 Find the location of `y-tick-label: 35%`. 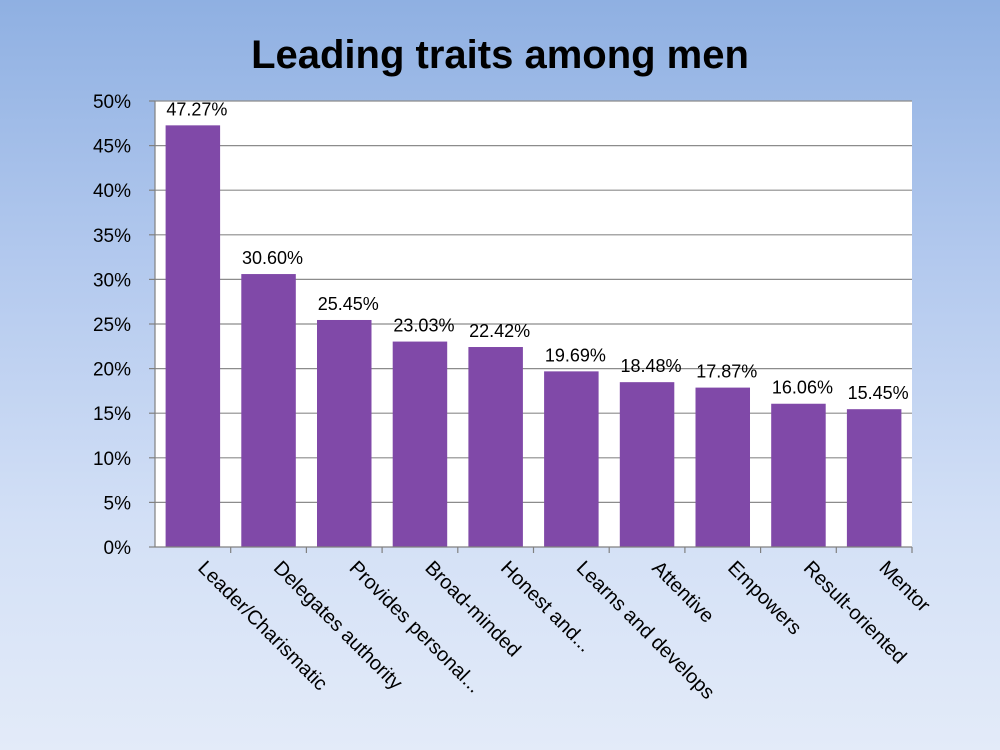

y-tick-label: 35% is located at coordinates (112, 236).